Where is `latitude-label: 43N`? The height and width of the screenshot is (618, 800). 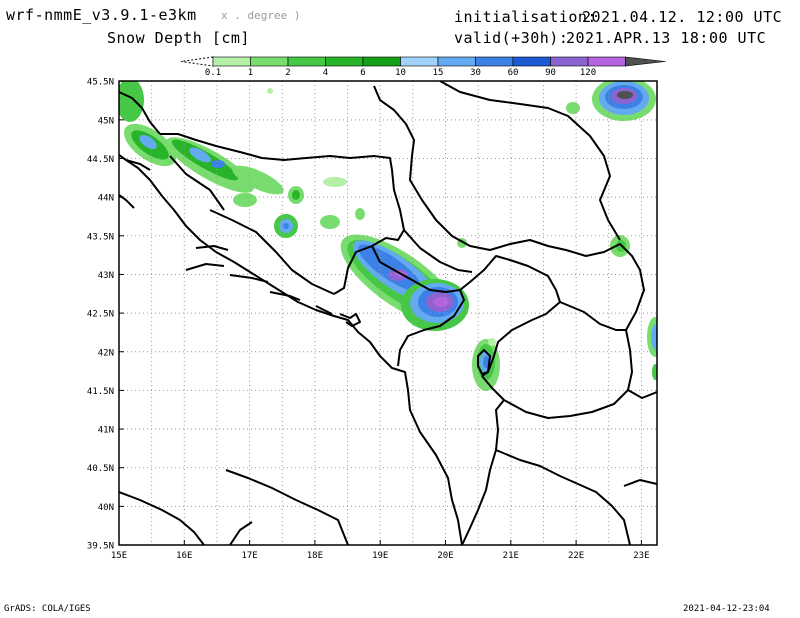
latitude-label: 43N is located at coordinates (106, 276).